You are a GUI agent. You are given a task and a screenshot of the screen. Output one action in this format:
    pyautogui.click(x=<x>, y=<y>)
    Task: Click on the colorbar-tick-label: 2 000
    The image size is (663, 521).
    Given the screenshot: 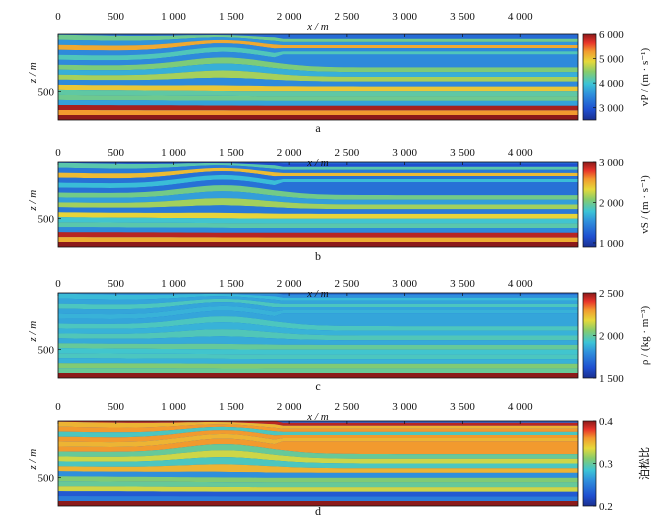 What is the action you would take?
    pyautogui.click(x=611, y=337)
    